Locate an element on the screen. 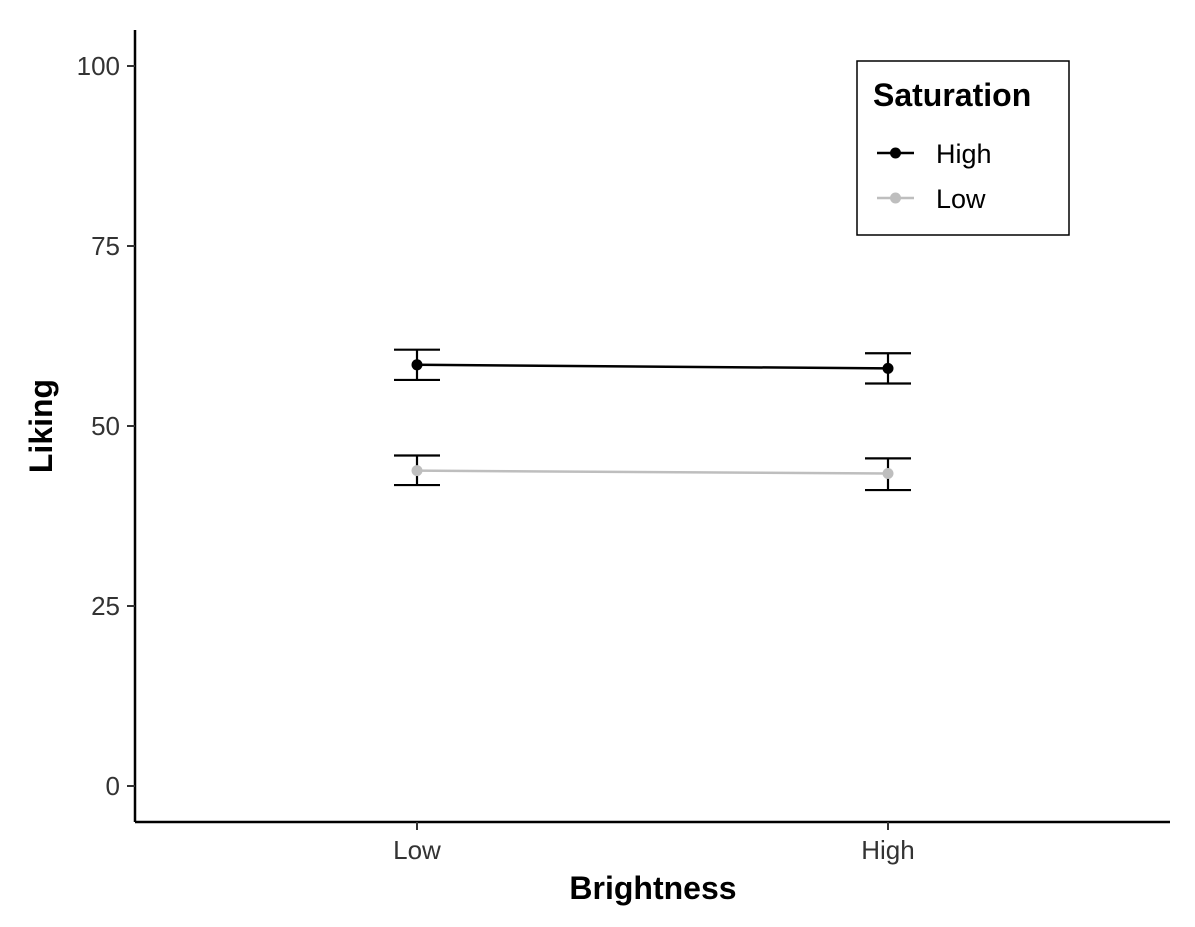 The width and height of the screenshot is (1195, 927). series-lines is located at coordinates (652, 419).